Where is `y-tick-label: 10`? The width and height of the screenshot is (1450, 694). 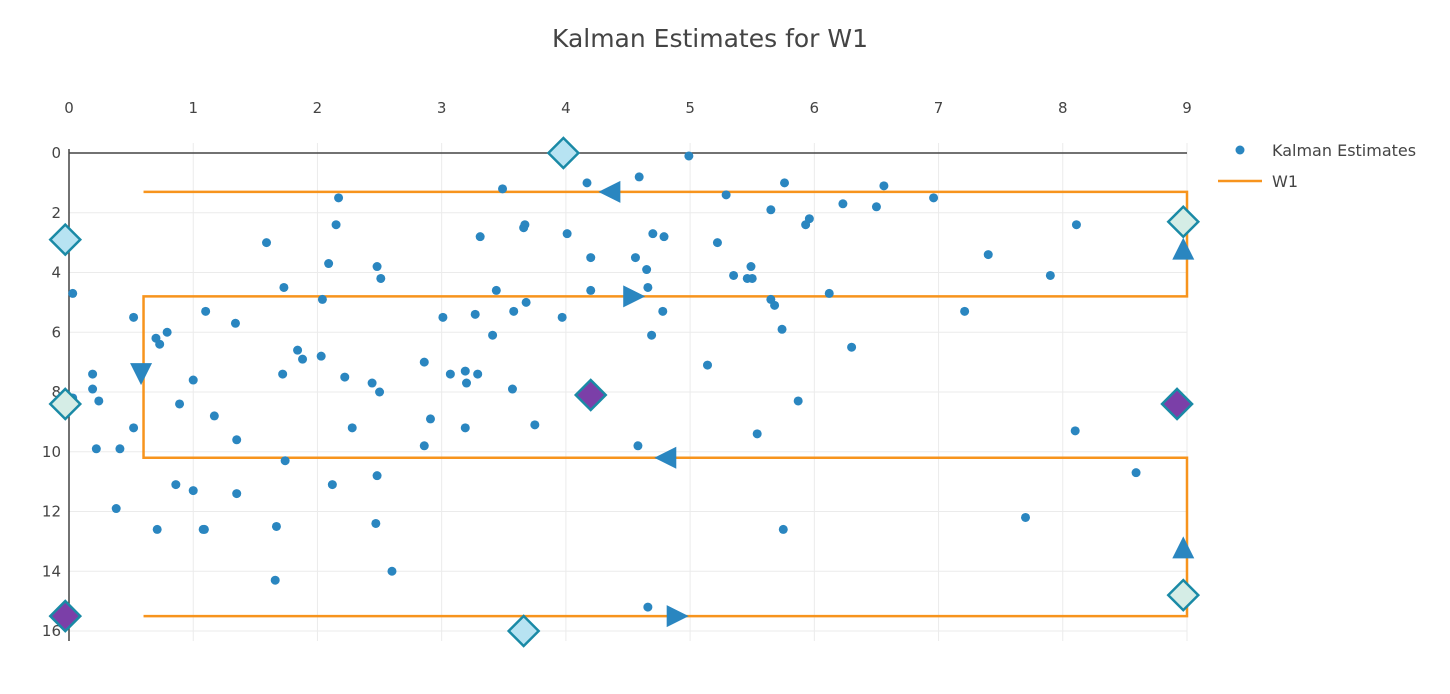
y-tick-label: 10 is located at coordinates (51, 452).